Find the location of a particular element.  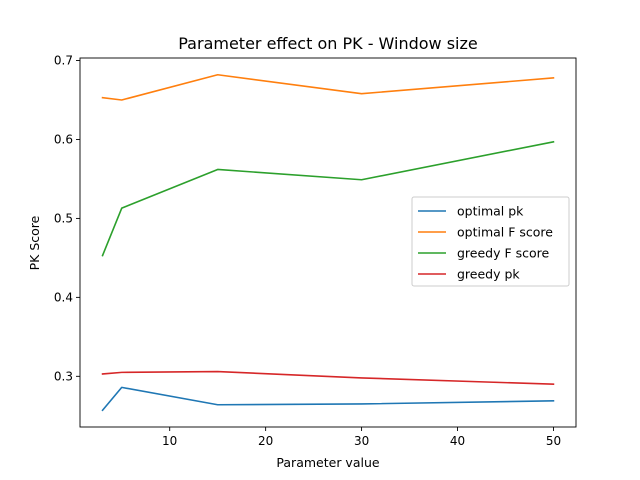

y-tick-label: 0.6 is located at coordinates (63, 139).